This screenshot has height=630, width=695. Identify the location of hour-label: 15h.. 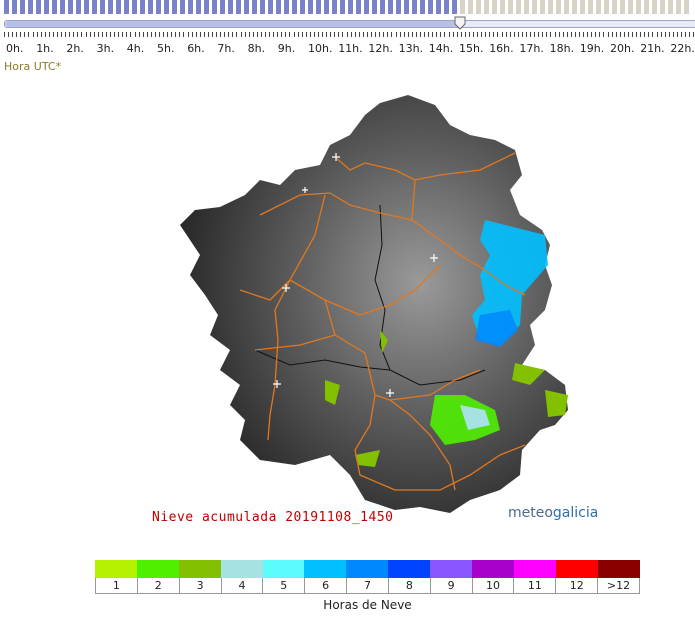
(471, 48).